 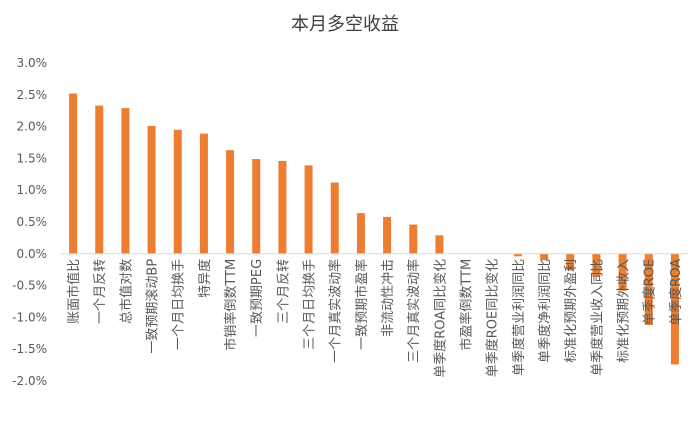 I want to click on y-tick-label: 1.5%, so click(x=32, y=158).